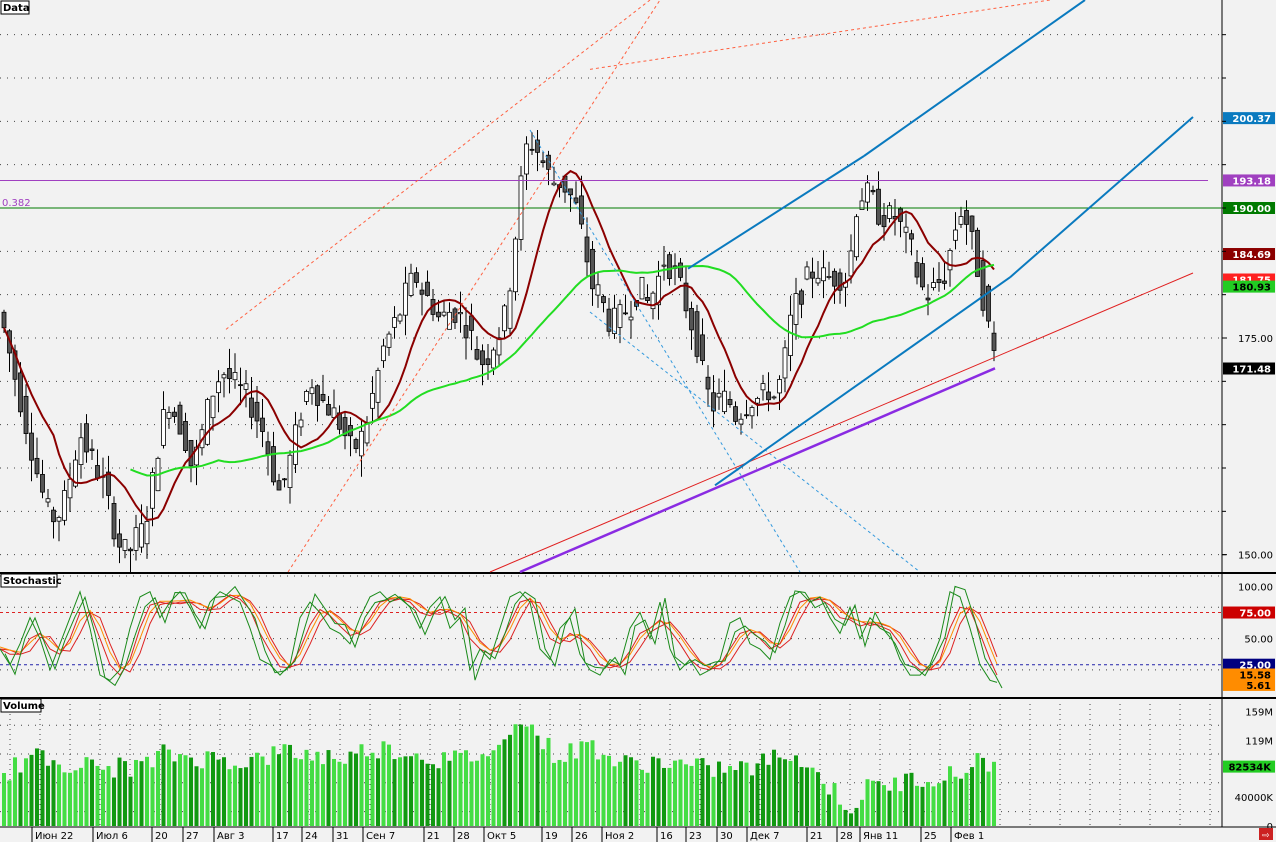 The height and width of the screenshot is (842, 1276). I want to click on stochastic-panel, so click(611, 637).